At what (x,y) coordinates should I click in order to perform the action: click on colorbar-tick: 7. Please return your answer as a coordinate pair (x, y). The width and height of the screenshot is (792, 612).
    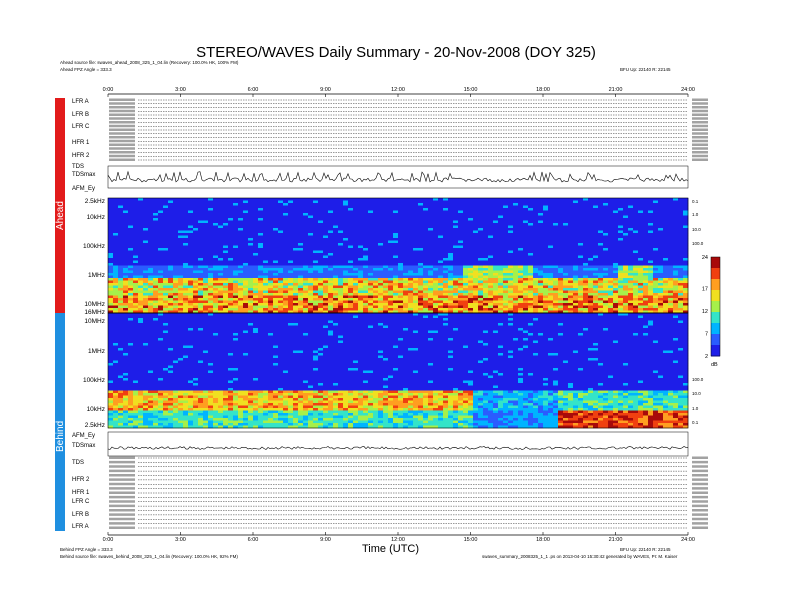
    Looking at the image, I should click on (706, 335).